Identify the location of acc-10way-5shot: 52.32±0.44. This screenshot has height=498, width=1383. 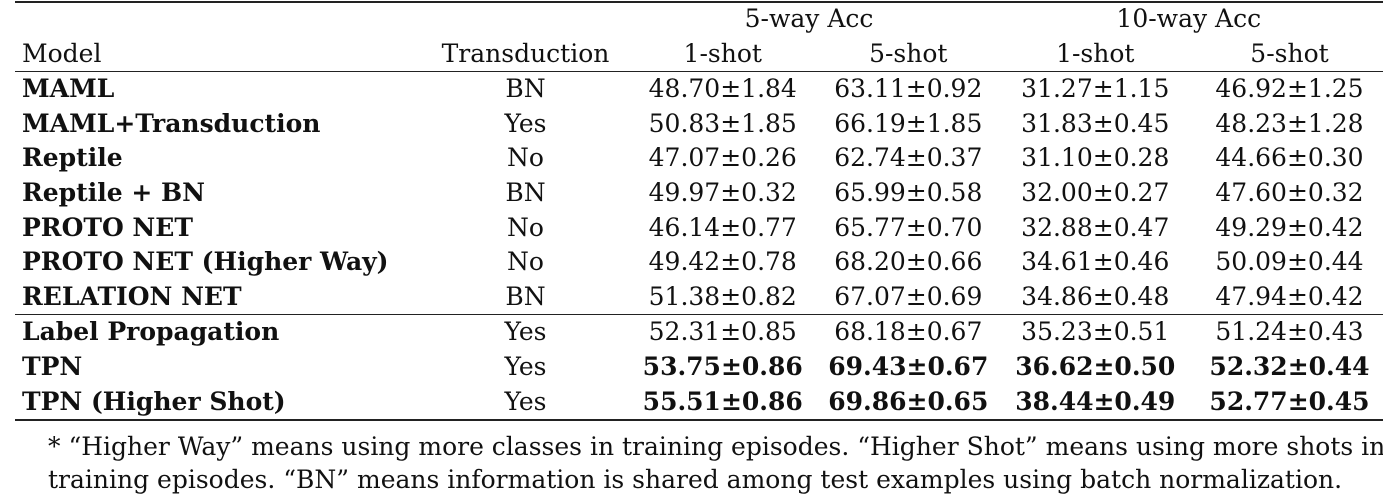
(1289, 366).